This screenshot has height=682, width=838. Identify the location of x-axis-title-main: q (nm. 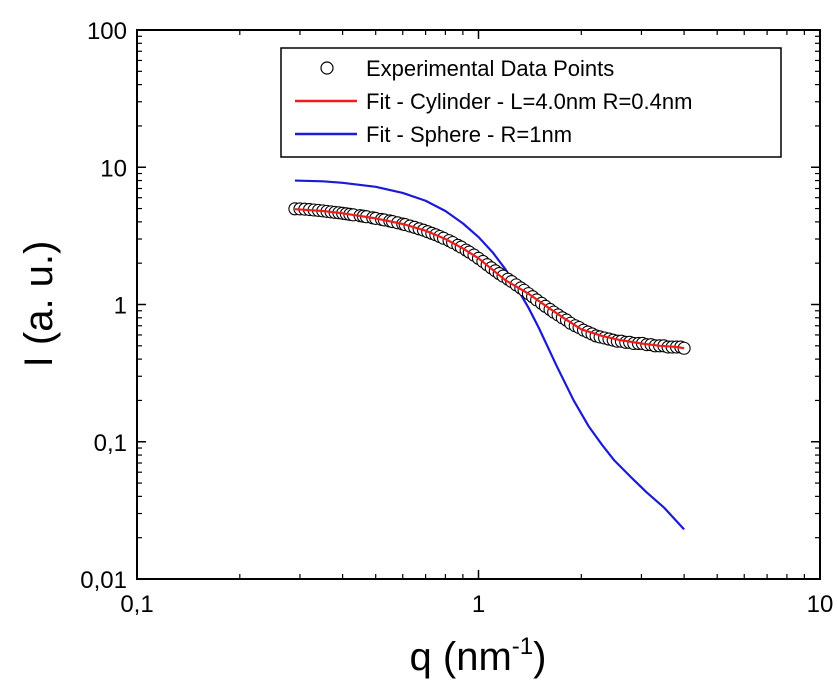
(461, 657).